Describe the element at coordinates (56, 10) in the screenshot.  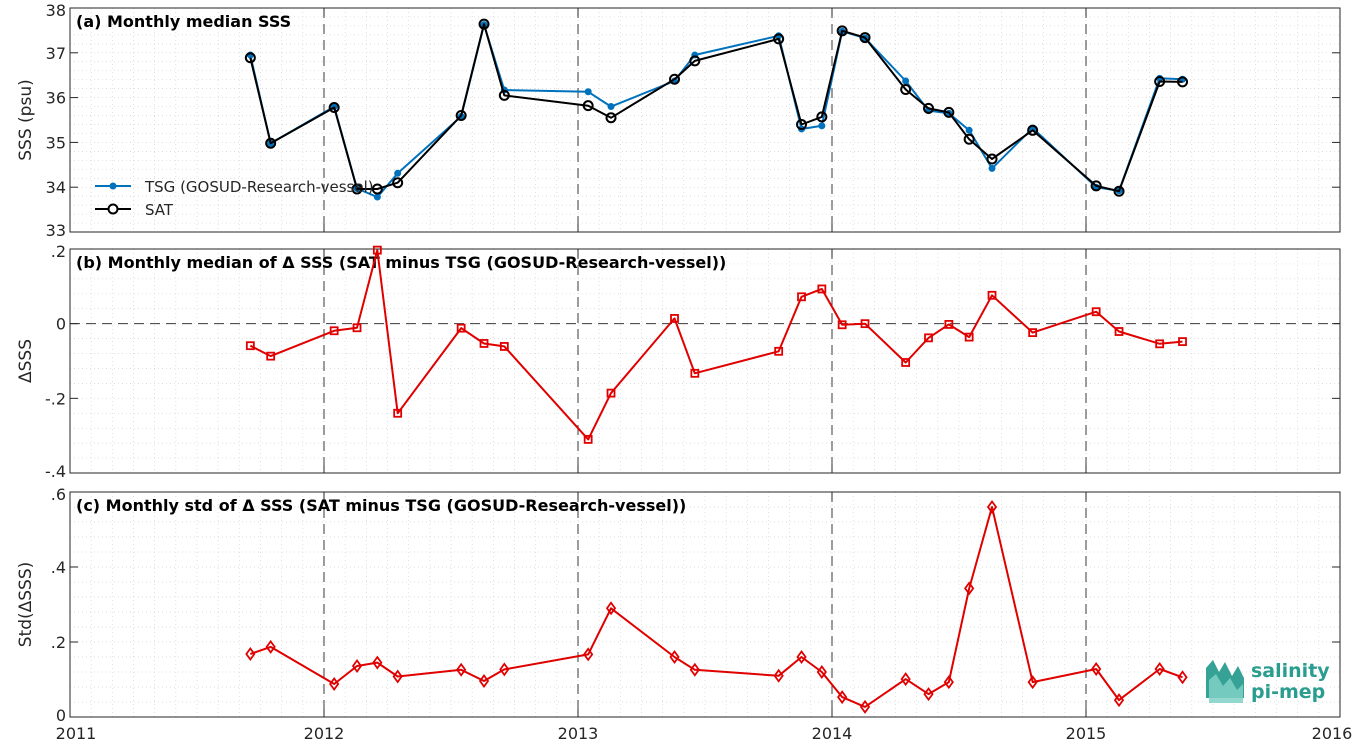
I see `y-tick-label: 38` at that location.